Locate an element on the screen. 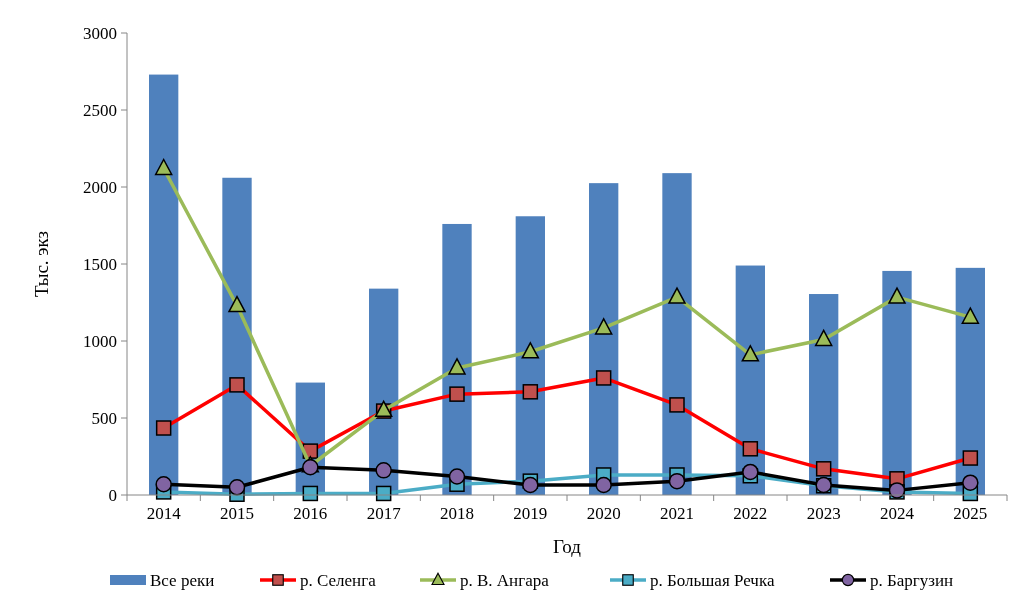 Image resolution: width=1017 pixels, height=605 pixels. x-tick-label: 2015 is located at coordinates (237, 513).